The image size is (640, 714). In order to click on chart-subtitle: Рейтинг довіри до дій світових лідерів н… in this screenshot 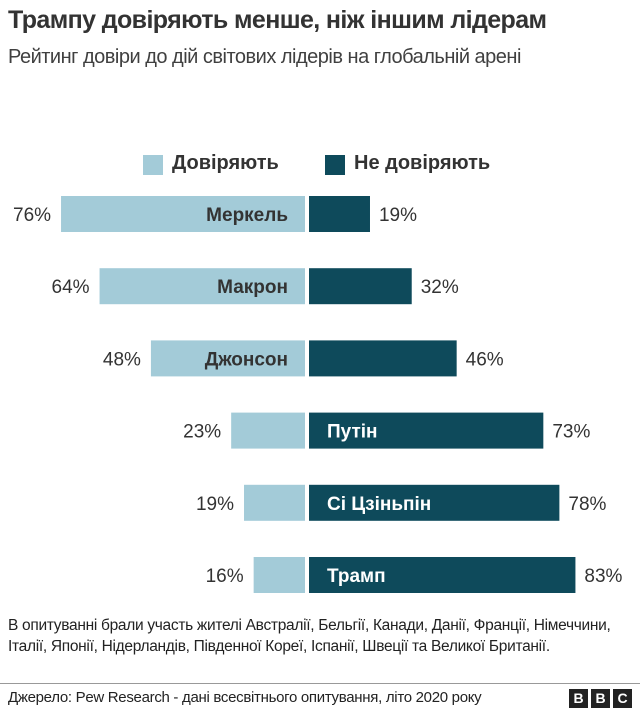, I will do `click(264, 57)`.